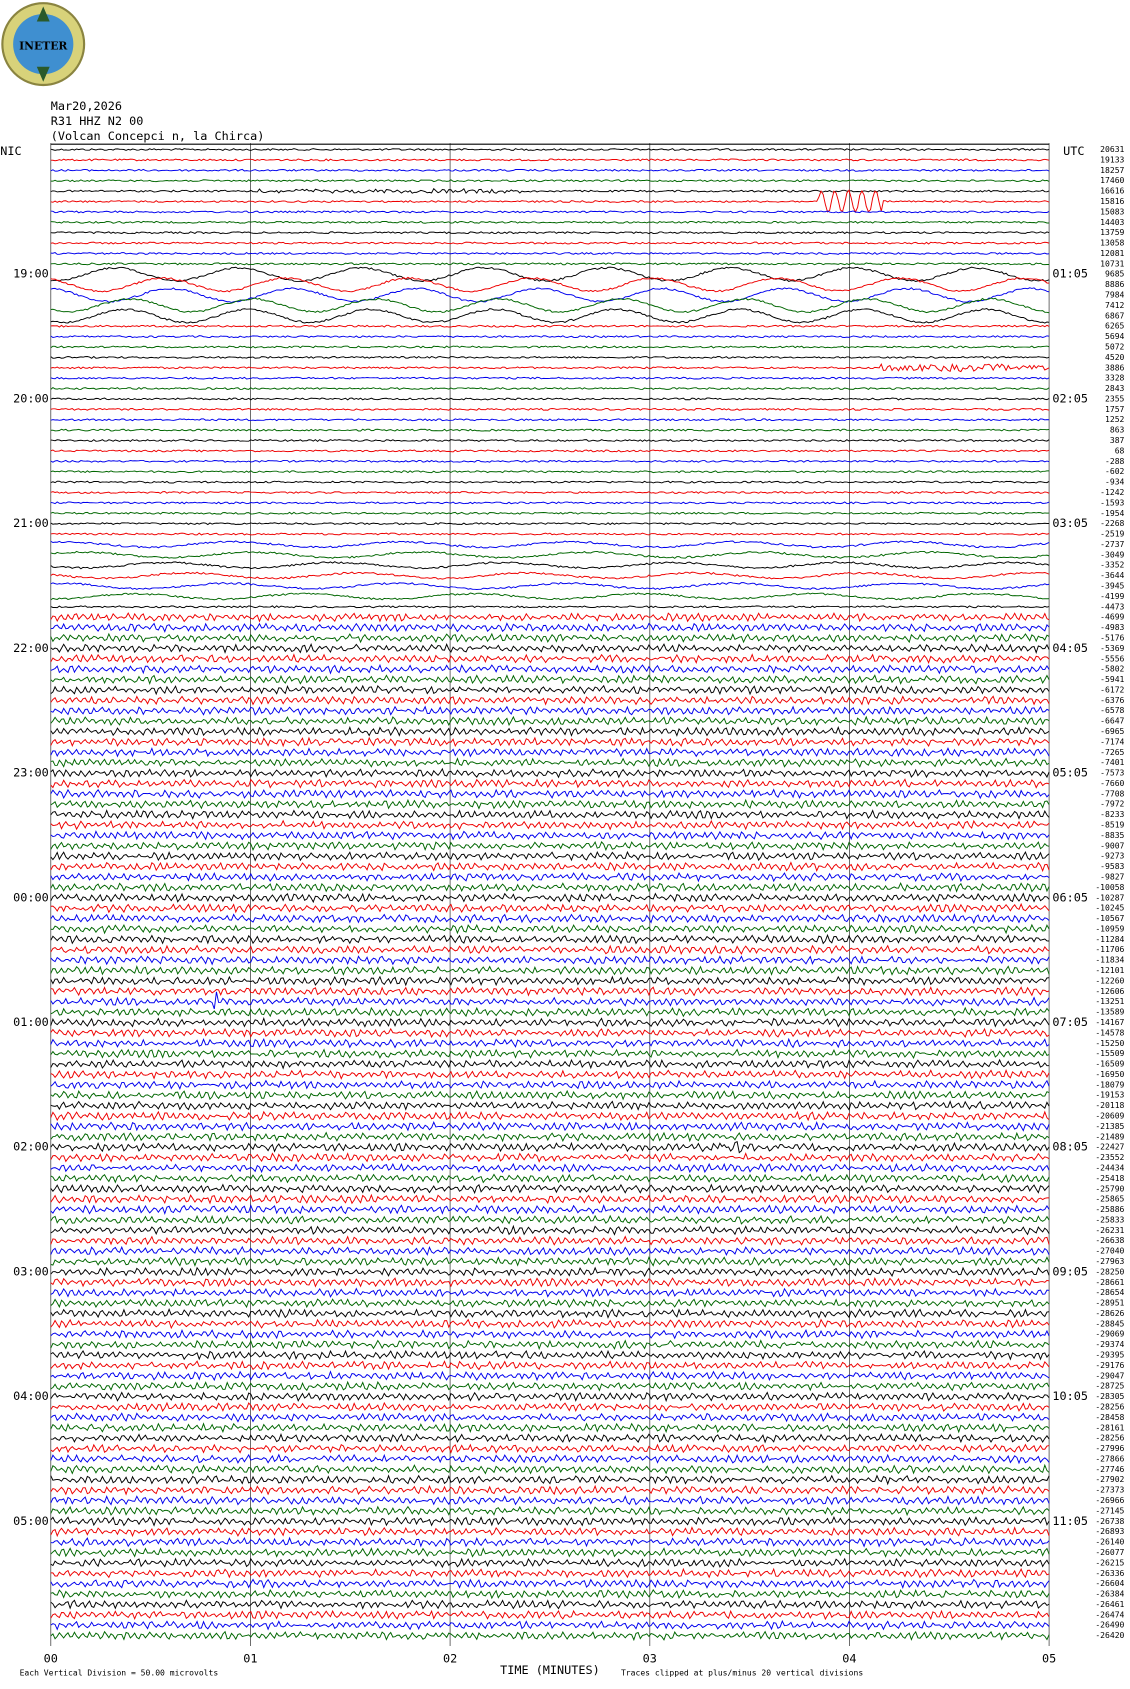 The height and width of the screenshot is (1689, 1130). Describe the element at coordinates (1109, 1219) in the screenshot. I see `offset-label: -25833` at that location.